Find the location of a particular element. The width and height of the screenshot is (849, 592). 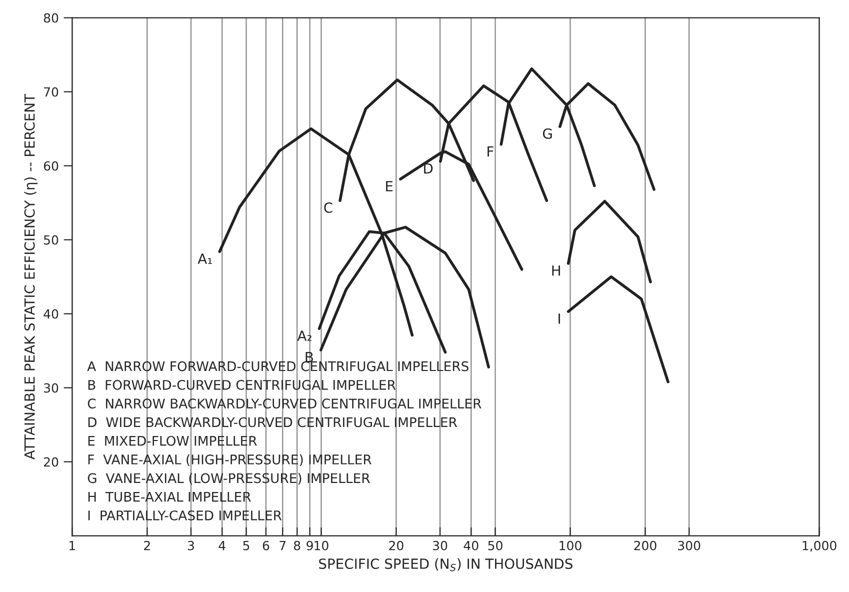

y-axis-title: ATTAINABLE PEAK STATIC EFFICIENCY (η) -- PERCENT is located at coordinates (31, 277).